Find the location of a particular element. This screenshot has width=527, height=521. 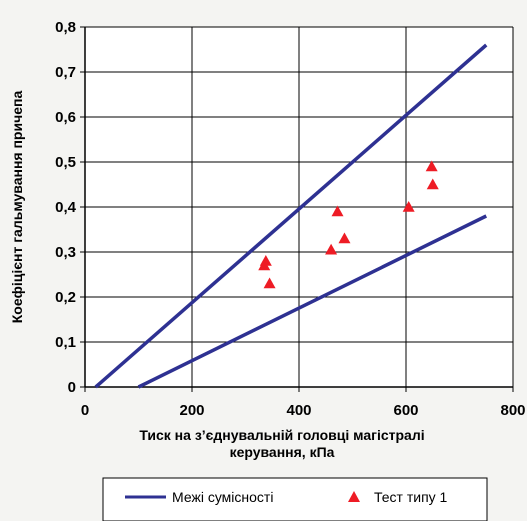

y-tick-label: 0,7 is located at coordinates (65, 72).